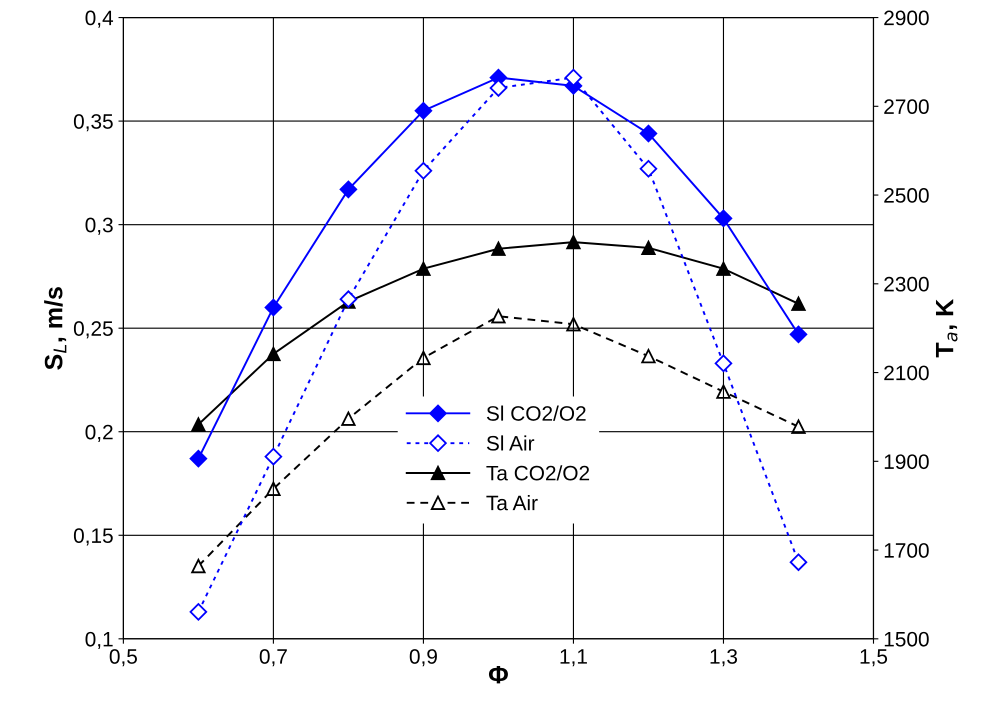 Image resolution: width=987 pixels, height=702 pixels. What do you see at coordinates (93, 329) in the screenshot?
I see `y-tick-label: 0,25` at bounding box center [93, 329].